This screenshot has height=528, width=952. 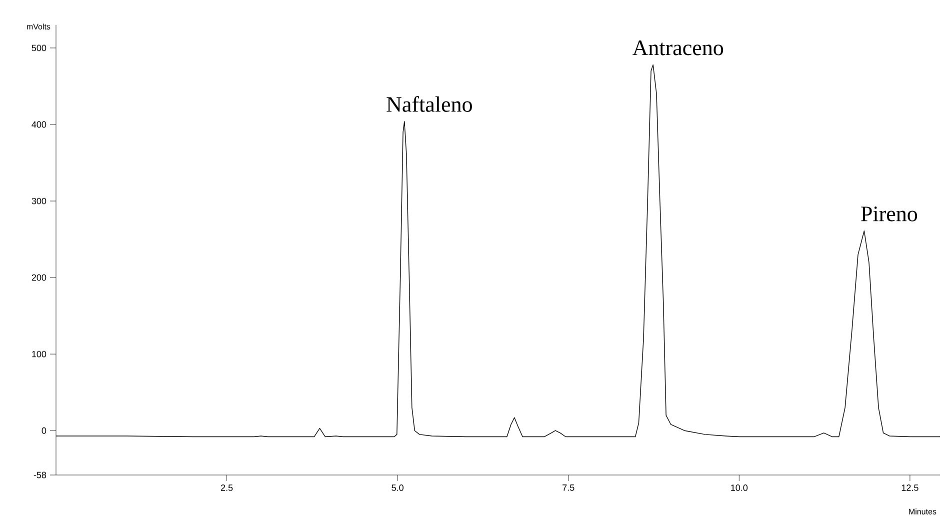 I want to click on annotation: Naftaleno, so click(x=429, y=104).